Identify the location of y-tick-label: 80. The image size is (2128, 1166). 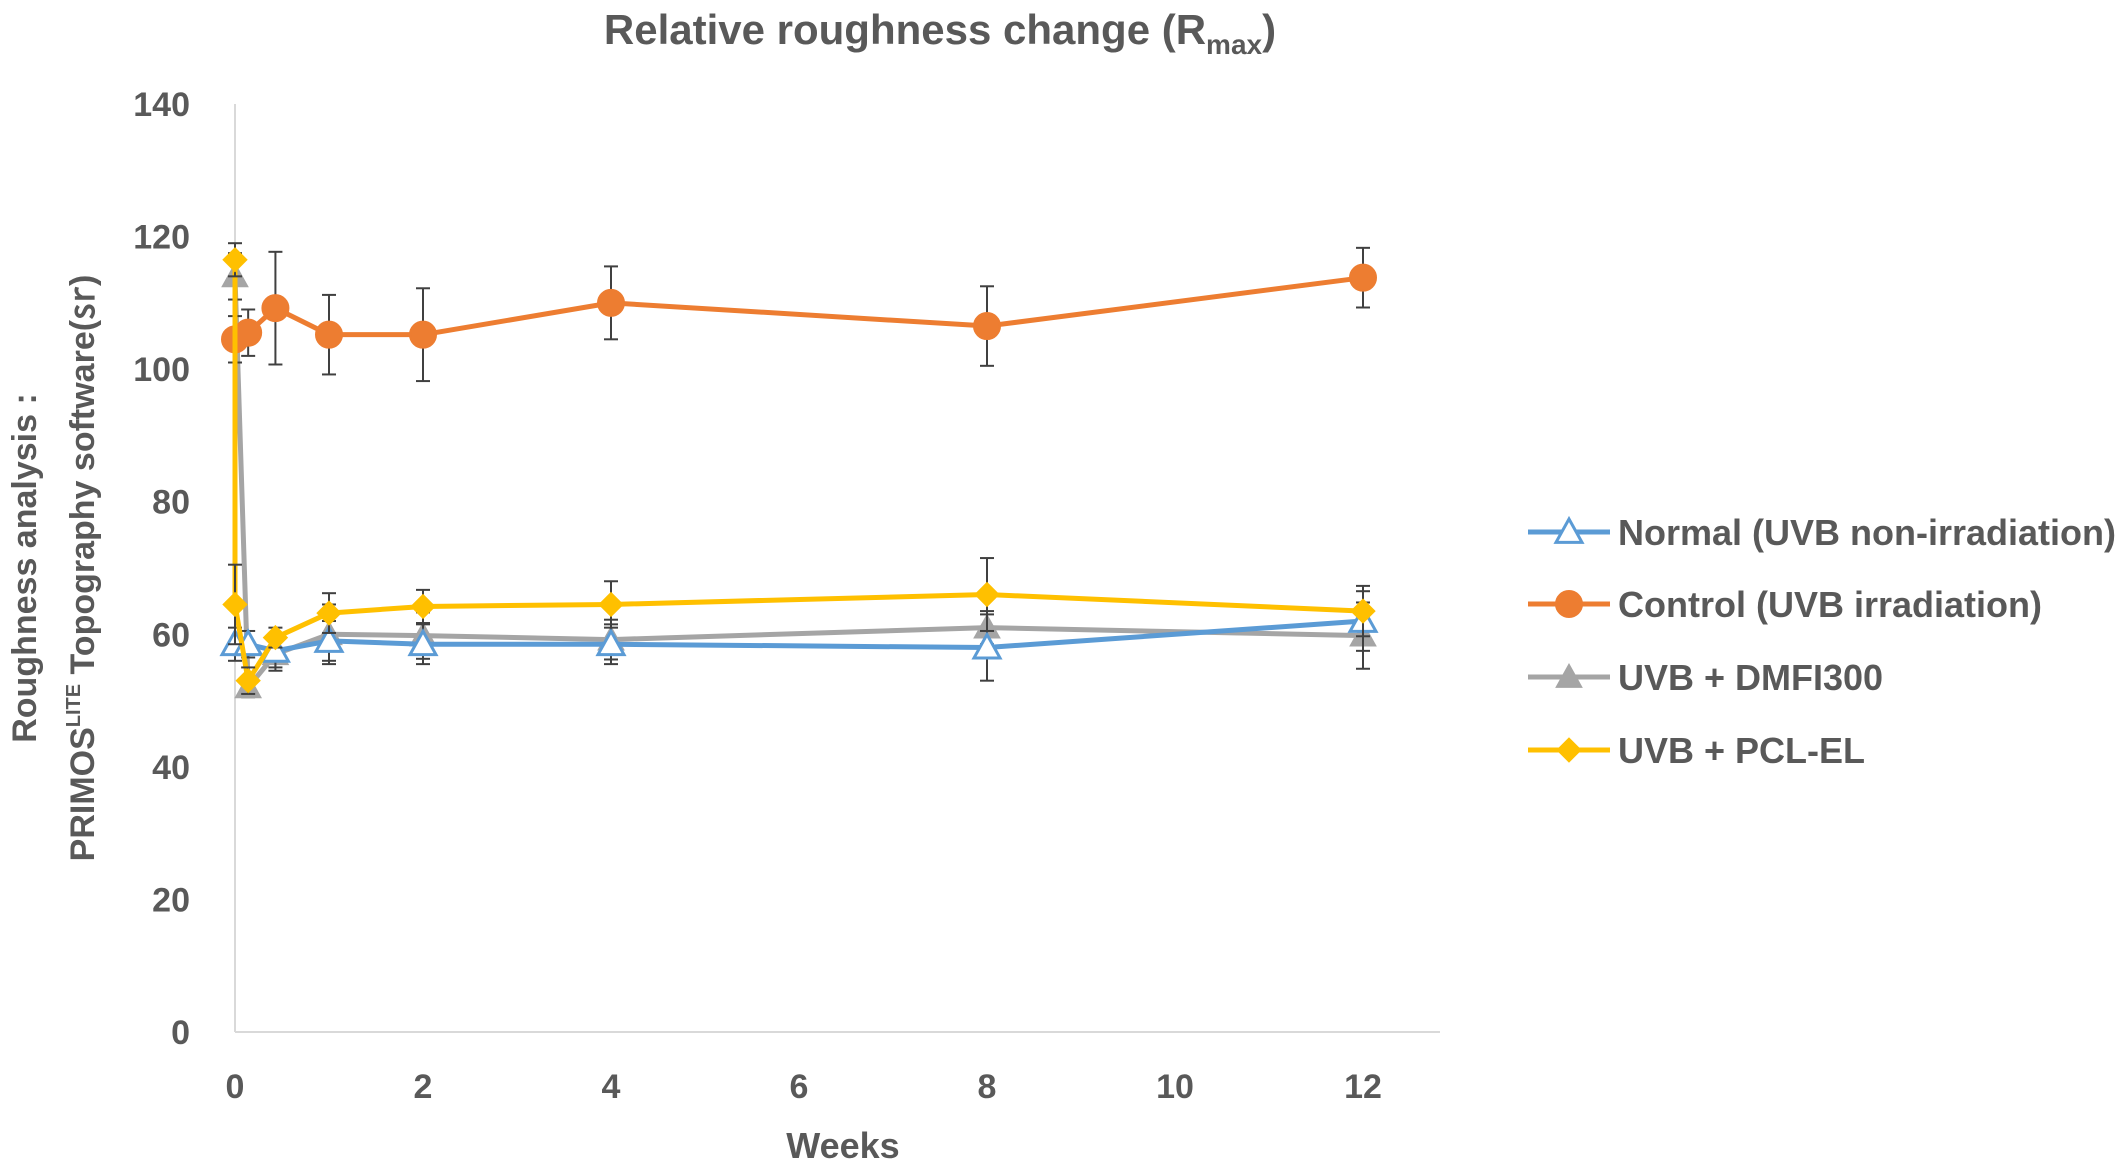
(171, 503).